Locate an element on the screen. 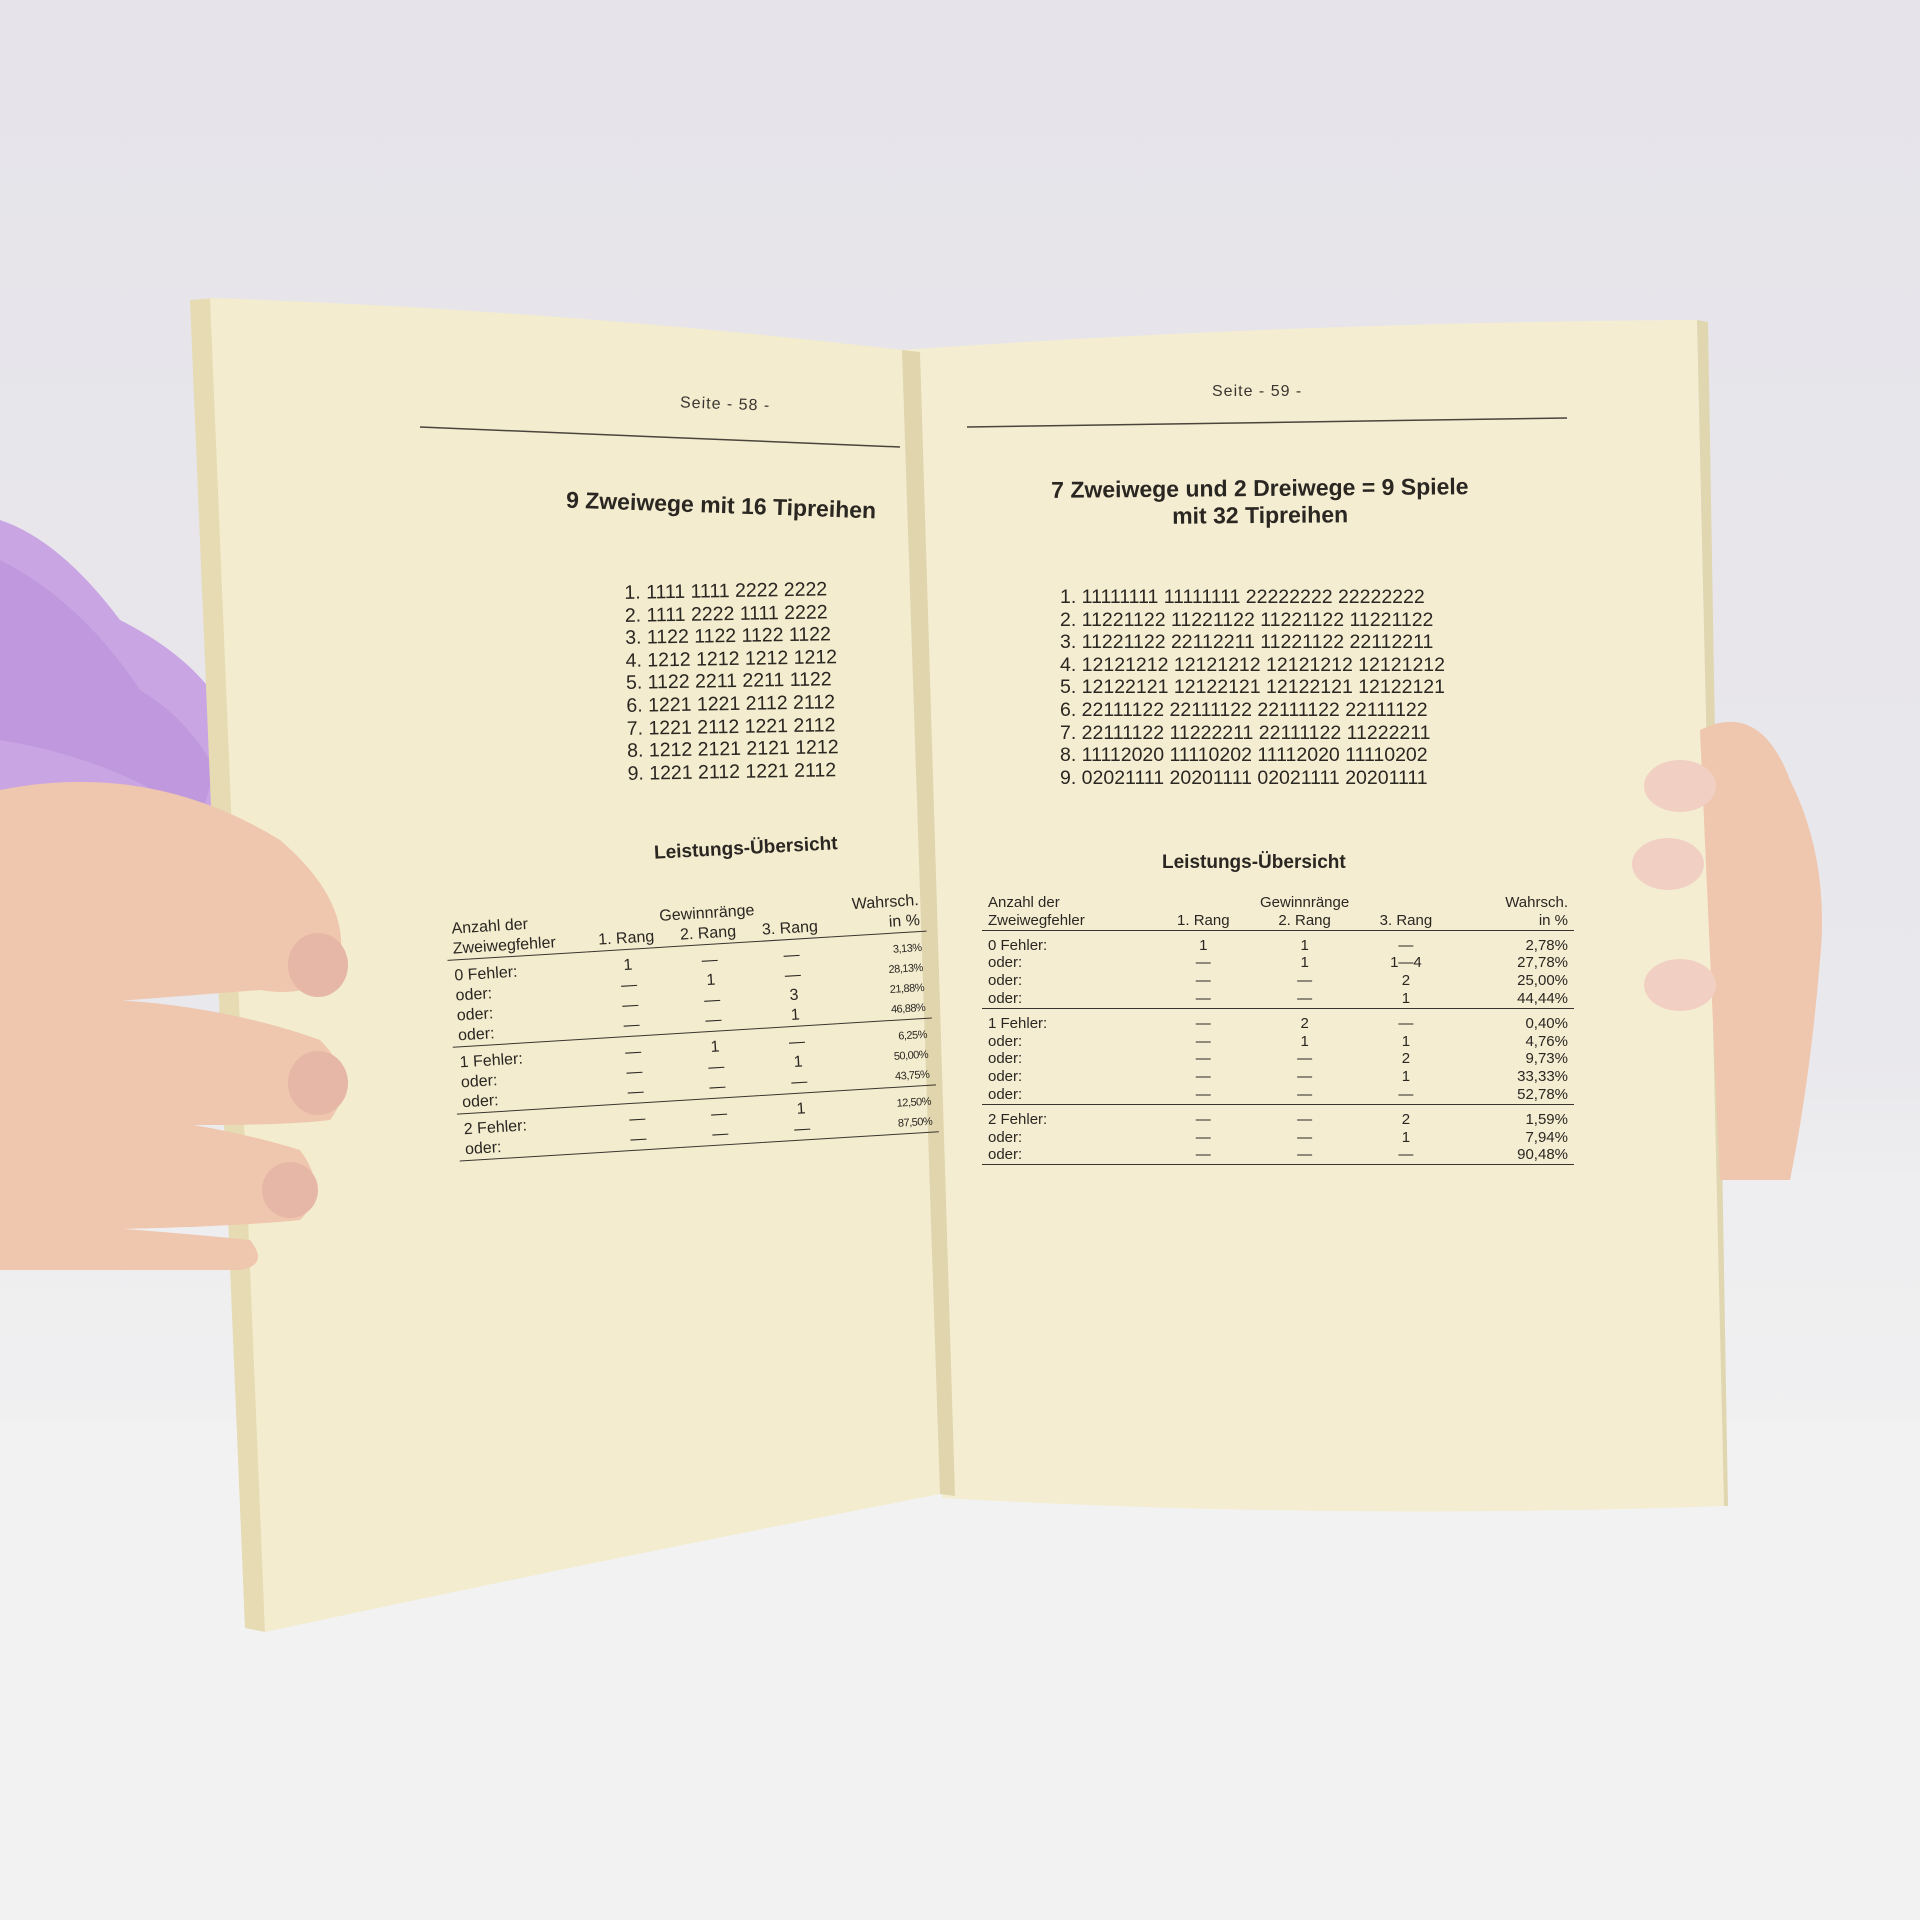 This screenshot has height=1920, width=1920. probability-value: 9,73% is located at coordinates (1546, 1059).